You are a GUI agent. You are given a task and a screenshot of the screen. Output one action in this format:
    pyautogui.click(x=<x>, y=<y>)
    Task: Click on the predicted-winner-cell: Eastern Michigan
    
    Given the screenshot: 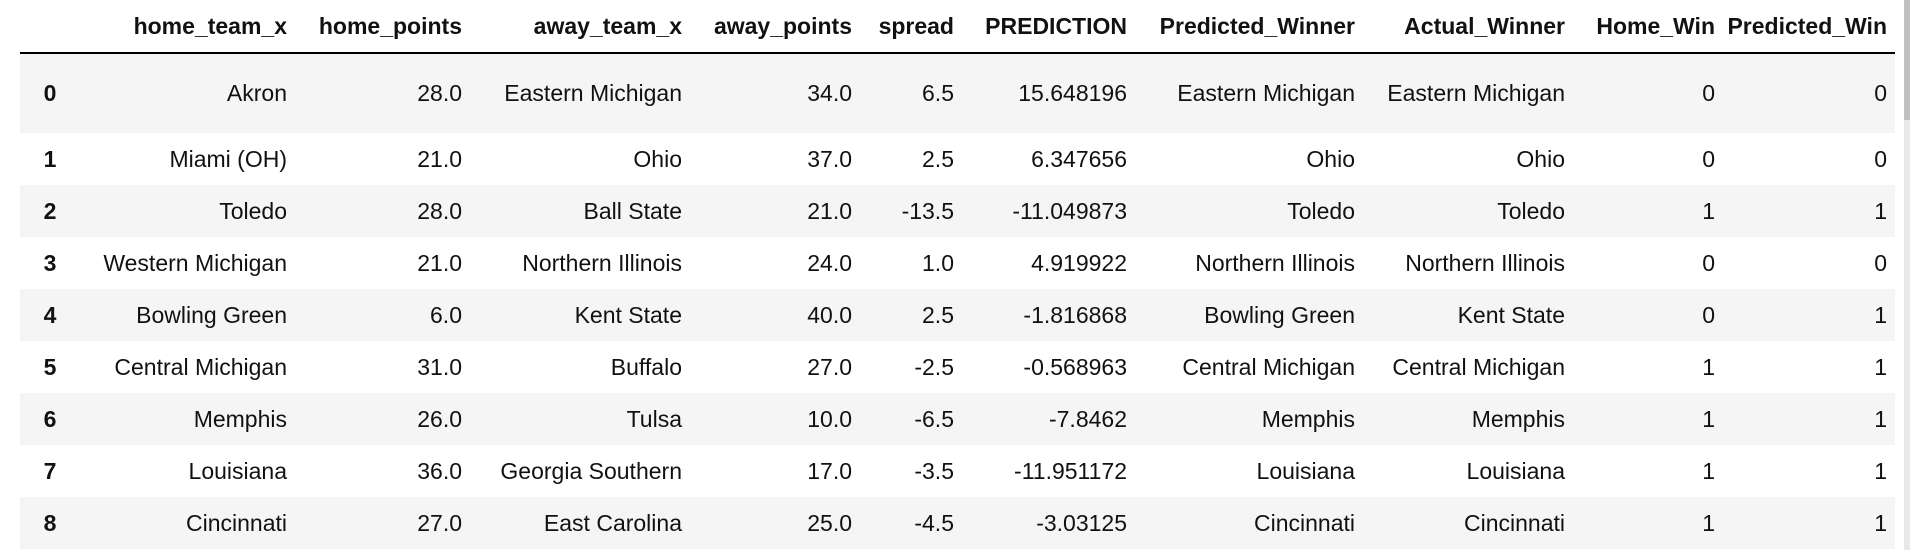 What is the action you would take?
    pyautogui.click(x=1266, y=93)
    